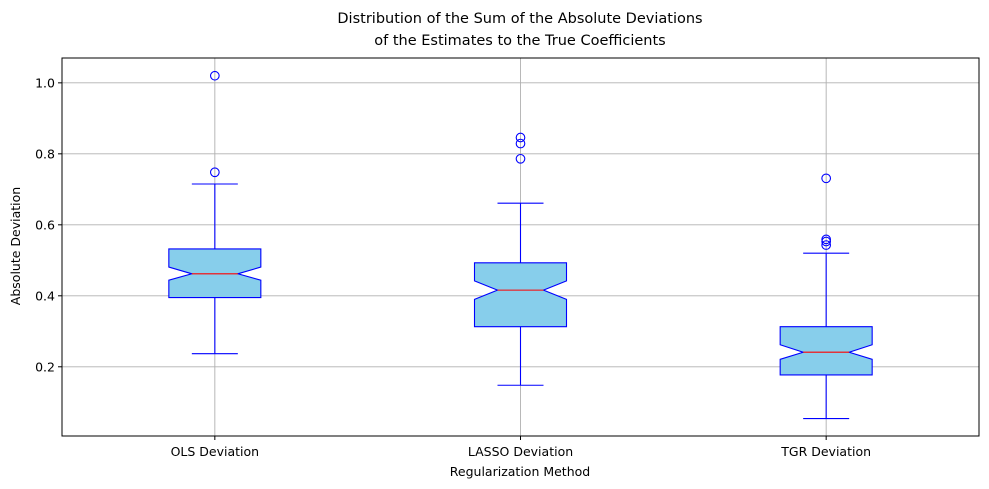  I want to click on x-tick-label: OLS Deviation, so click(215, 451).